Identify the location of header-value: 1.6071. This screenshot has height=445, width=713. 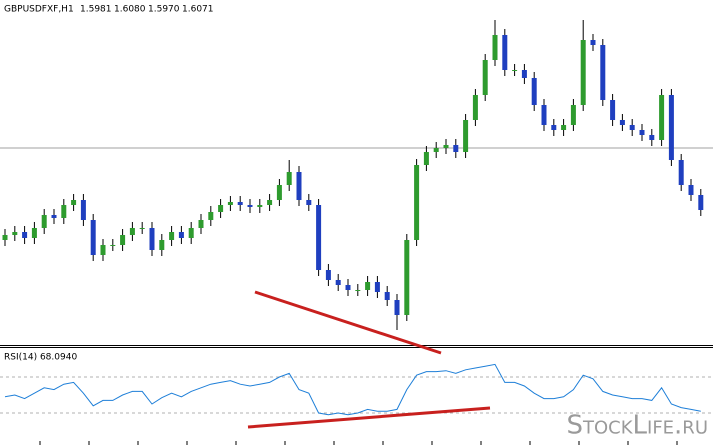
(198, 10).